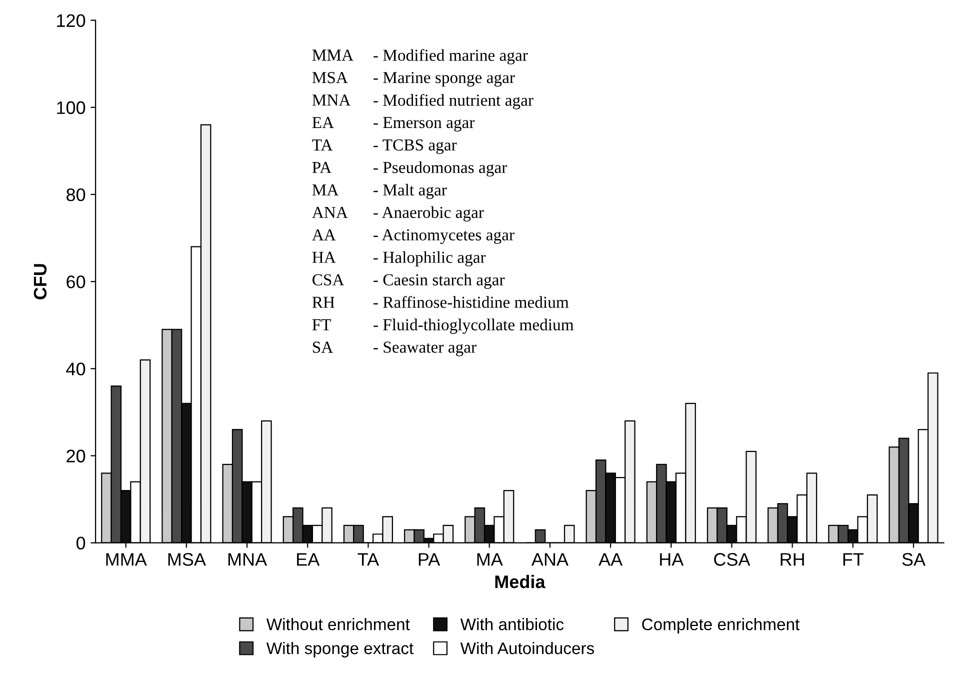 This screenshot has width=975, height=676. I want to click on legend-label: With Autoinducers, so click(527, 648).